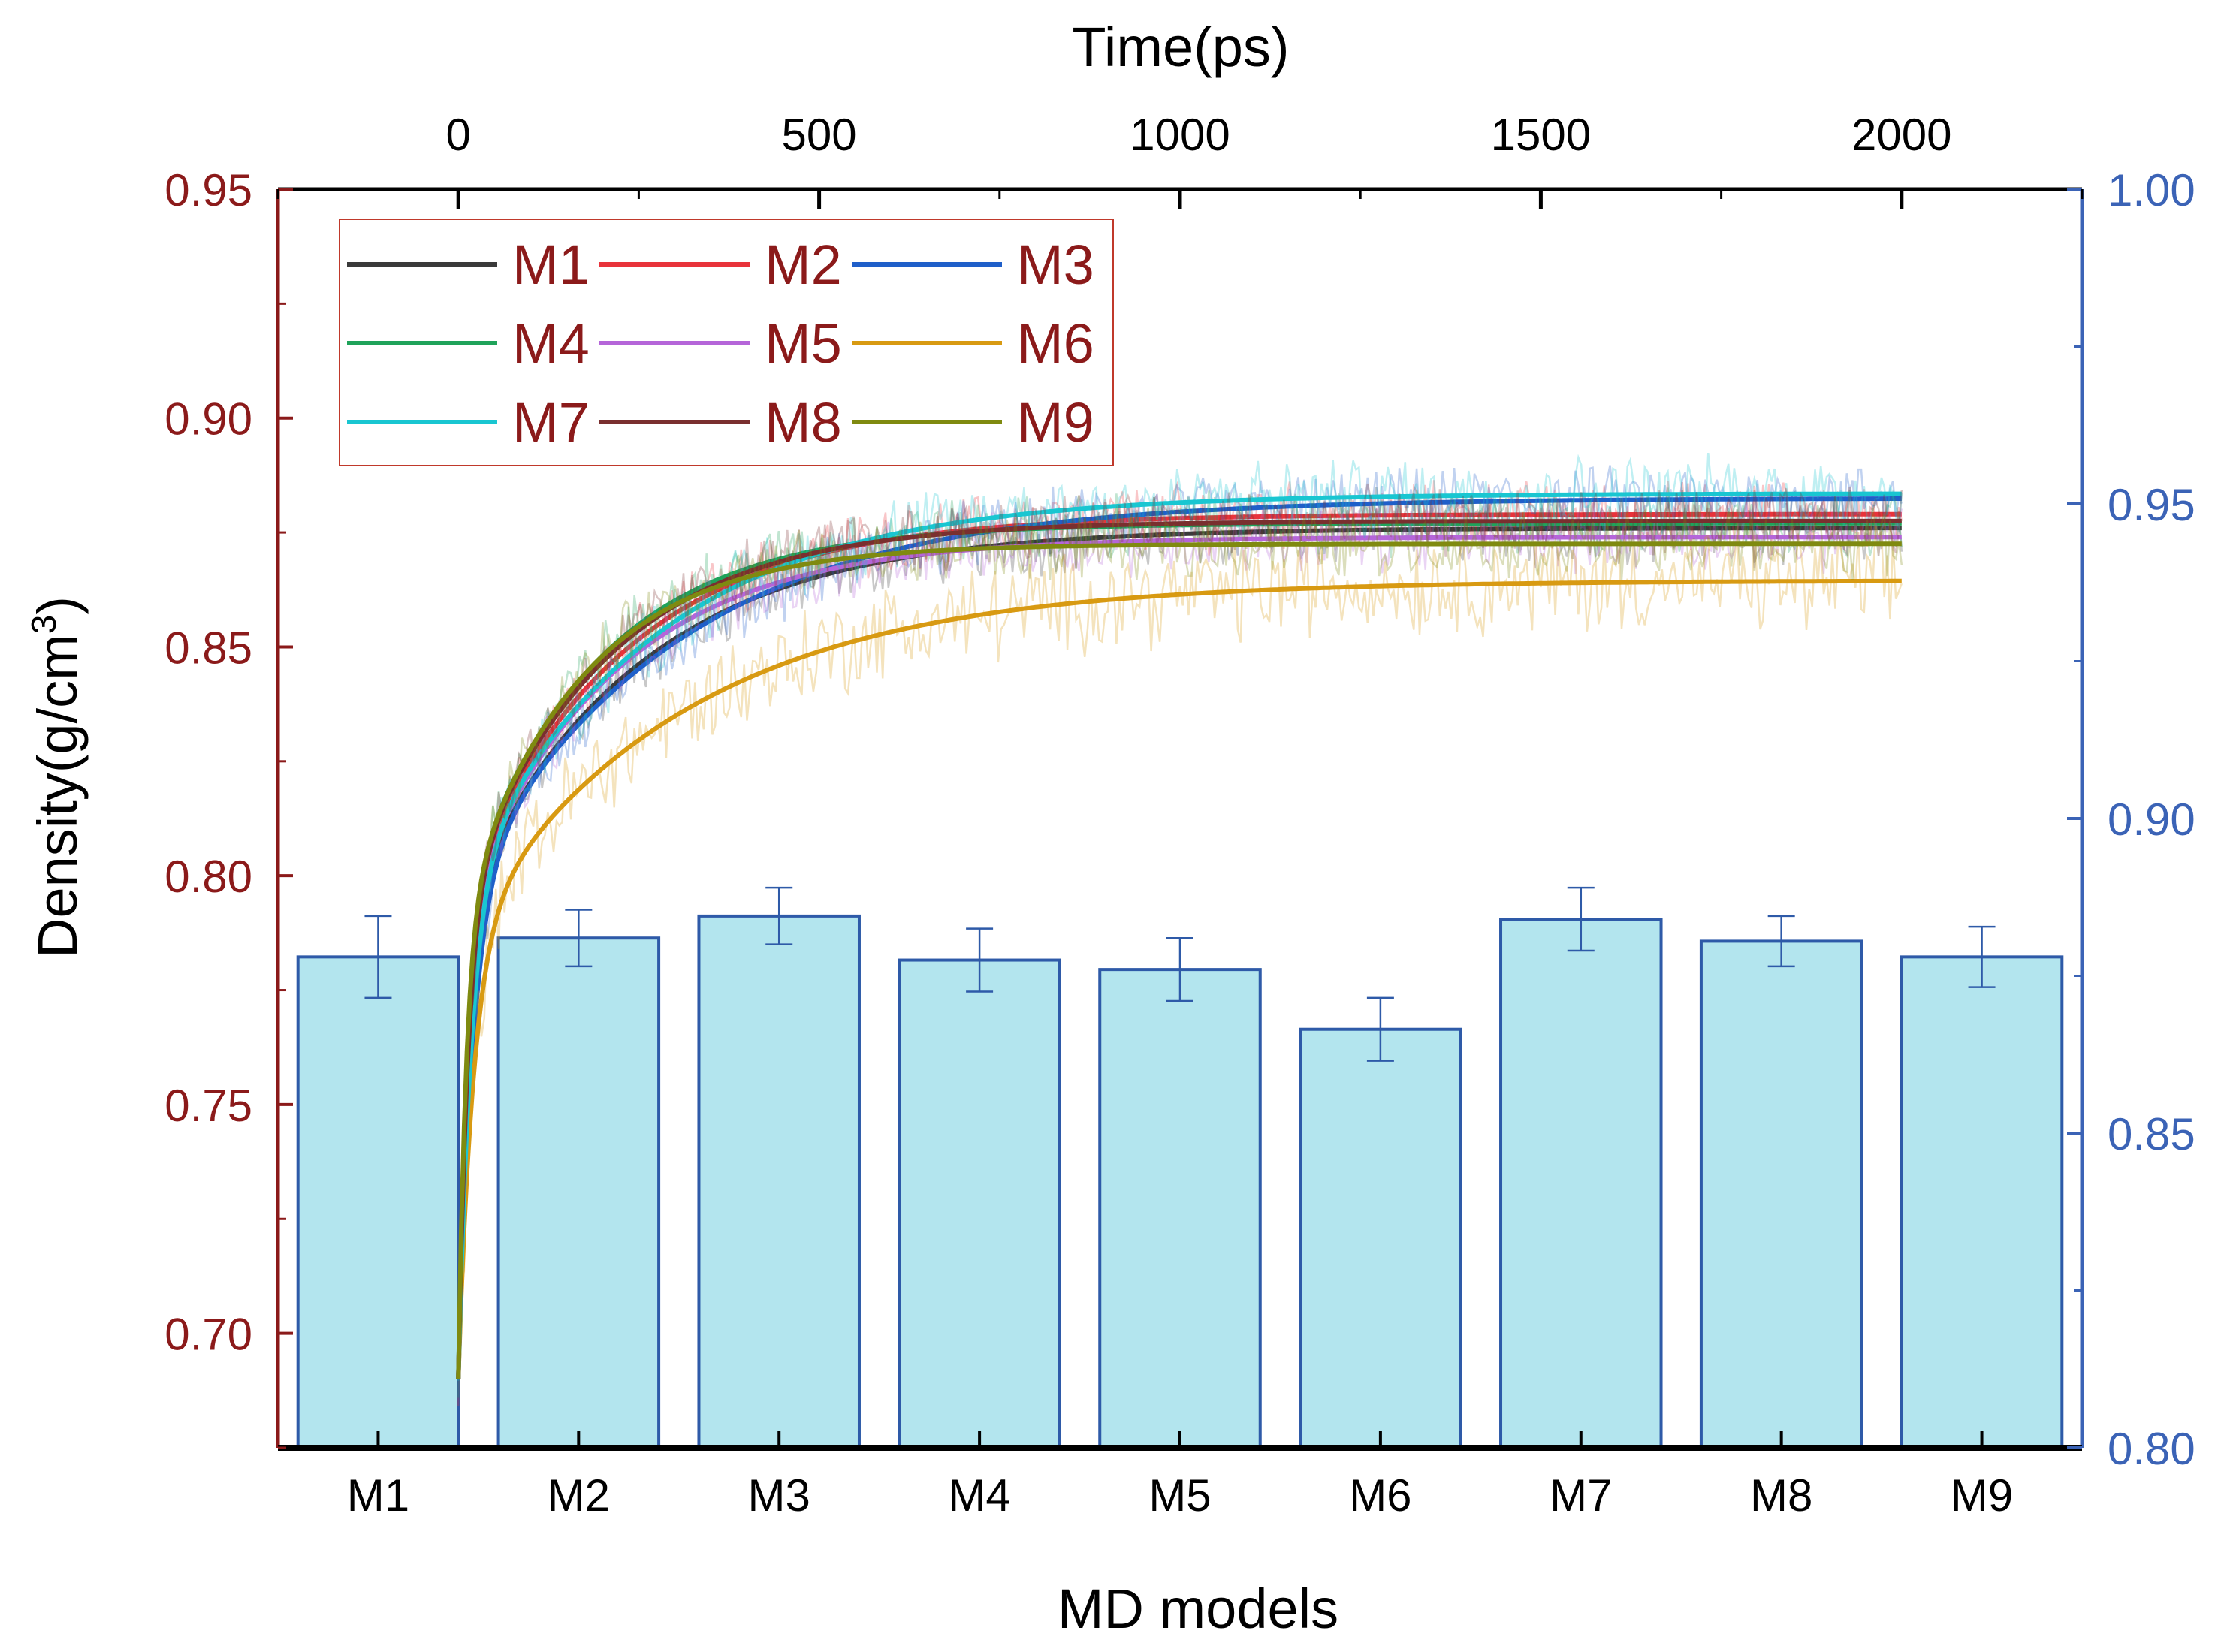 The image size is (2221, 1652). I want to click on top-tick-label-0: 0, so click(458, 135).